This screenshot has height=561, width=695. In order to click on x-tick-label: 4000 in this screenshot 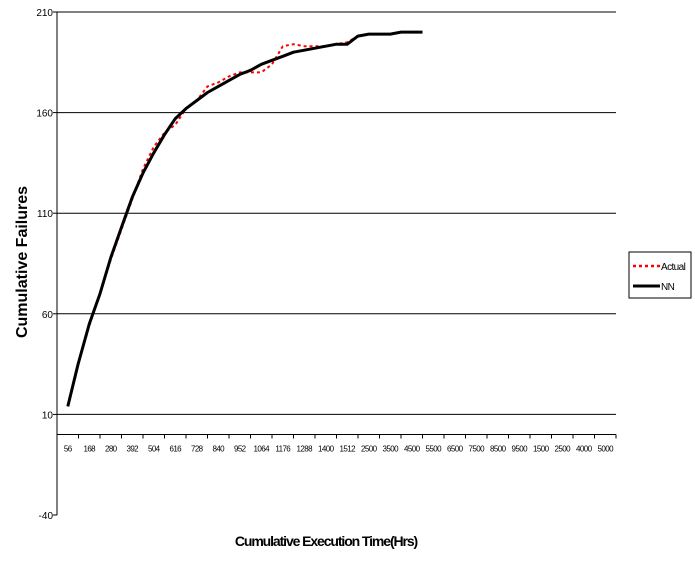, I will do `click(584, 449)`.